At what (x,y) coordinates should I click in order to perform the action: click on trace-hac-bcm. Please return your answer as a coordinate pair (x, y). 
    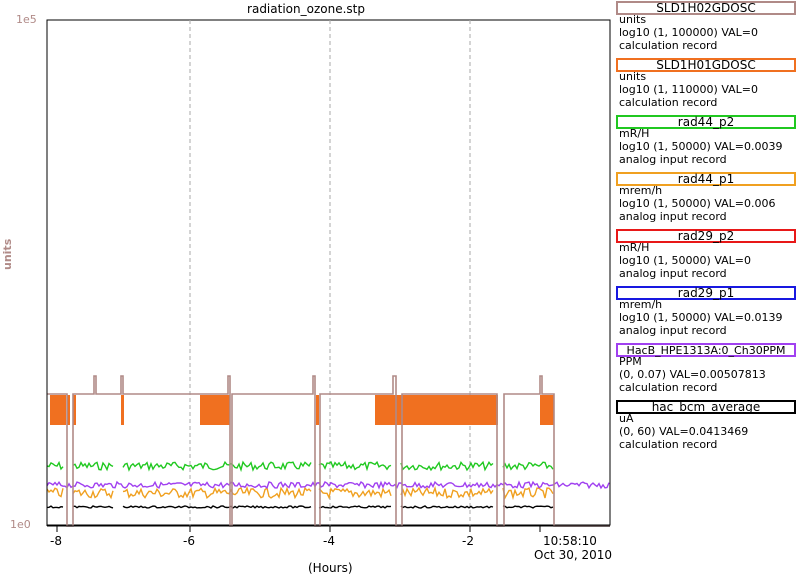
    Looking at the image, I should click on (300, 507).